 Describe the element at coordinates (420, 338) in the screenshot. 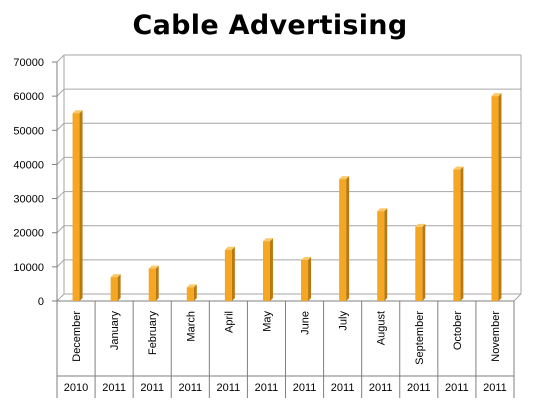

I see `x-category-label: September` at that location.